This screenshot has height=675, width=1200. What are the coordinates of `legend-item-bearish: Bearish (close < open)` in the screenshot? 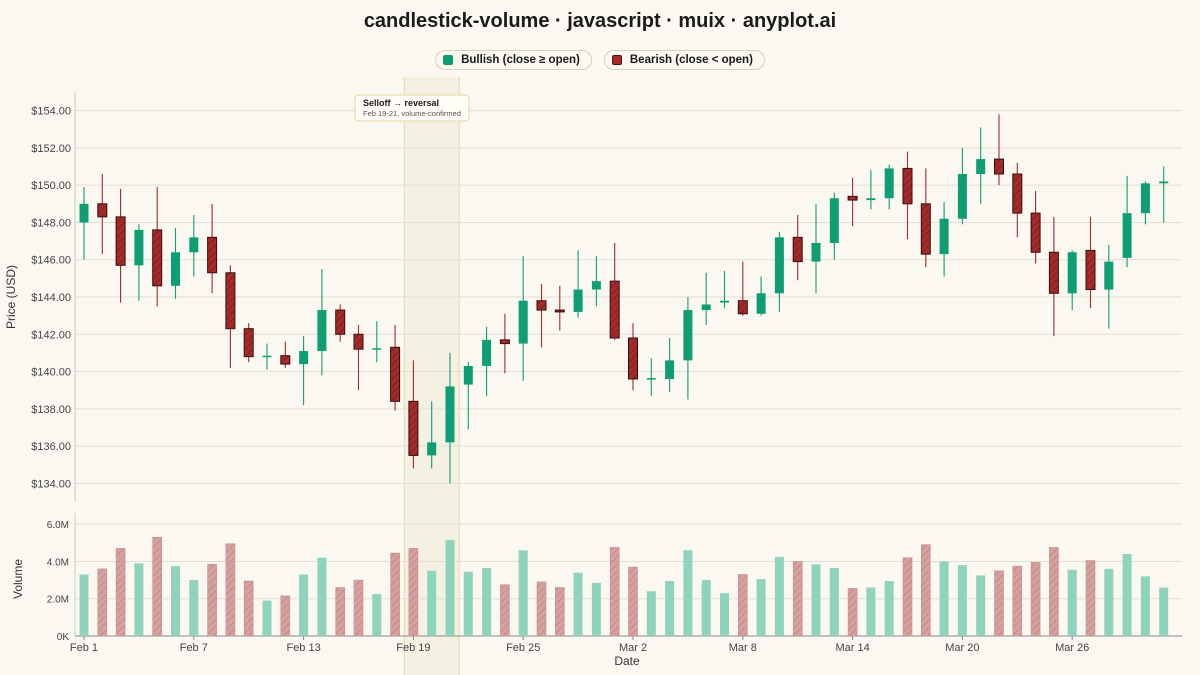 It's located at (684, 60).